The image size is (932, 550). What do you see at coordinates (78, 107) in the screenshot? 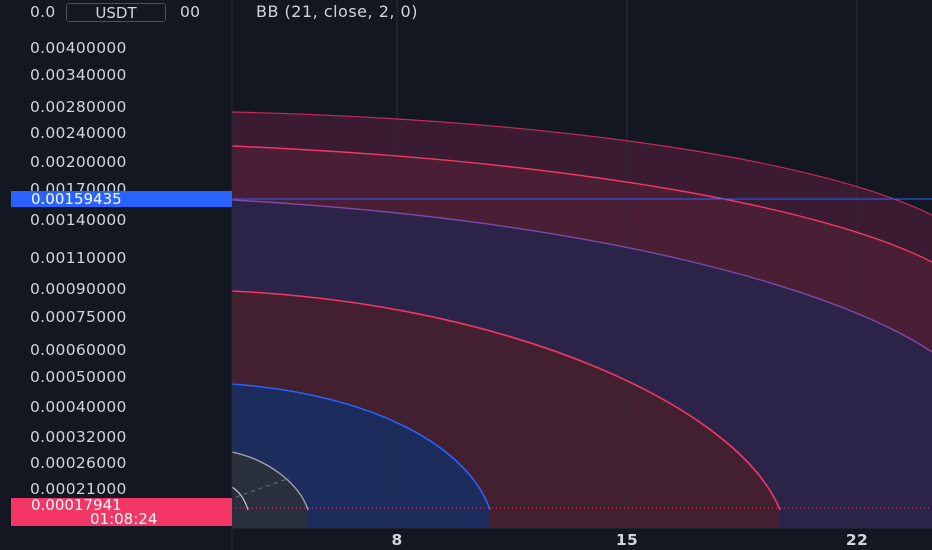
I see `price-label: 0.00280000` at bounding box center [78, 107].